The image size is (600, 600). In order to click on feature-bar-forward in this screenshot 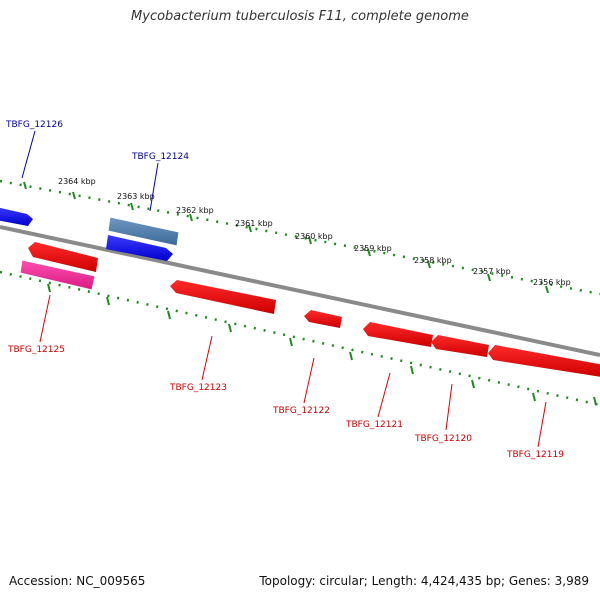, I will do `click(143, 231)`.